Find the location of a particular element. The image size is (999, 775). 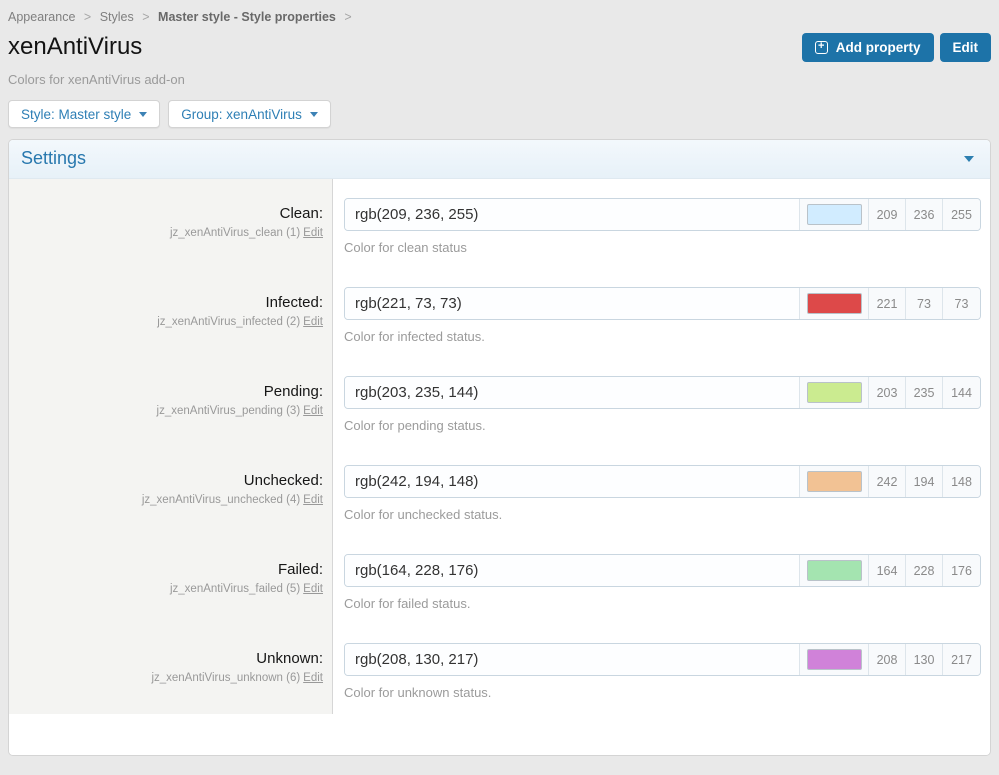

color-value-widget: 242 194 148 is located at coordinates (662, 481).